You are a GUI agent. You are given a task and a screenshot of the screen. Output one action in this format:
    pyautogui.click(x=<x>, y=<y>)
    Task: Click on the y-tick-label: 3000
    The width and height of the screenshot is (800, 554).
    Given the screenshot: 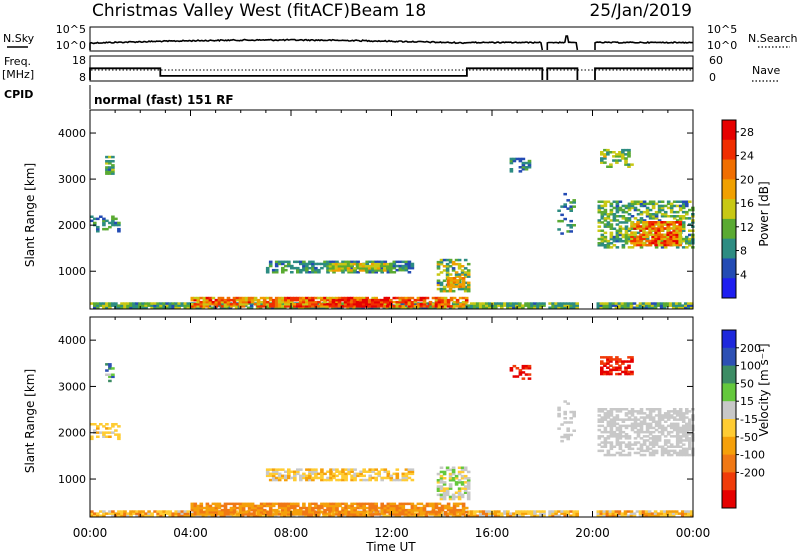 What is the action you would take?
    pyautogui.click(x=72, y=386)
    